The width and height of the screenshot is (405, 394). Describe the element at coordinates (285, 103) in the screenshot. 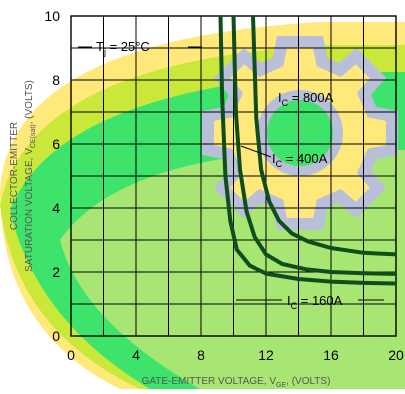

I see `label-800-sub: C` at that location.